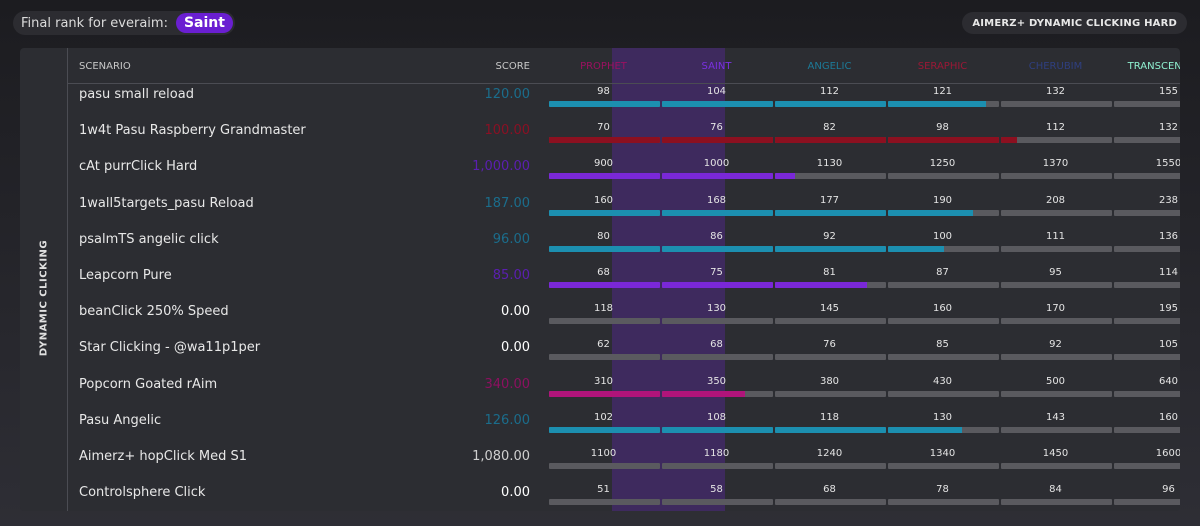 This screenshot has height=526, width=1200. Describe the element at coordinates (1055, 490) in the screenshot. I see `threshold-value: 84` at that location.